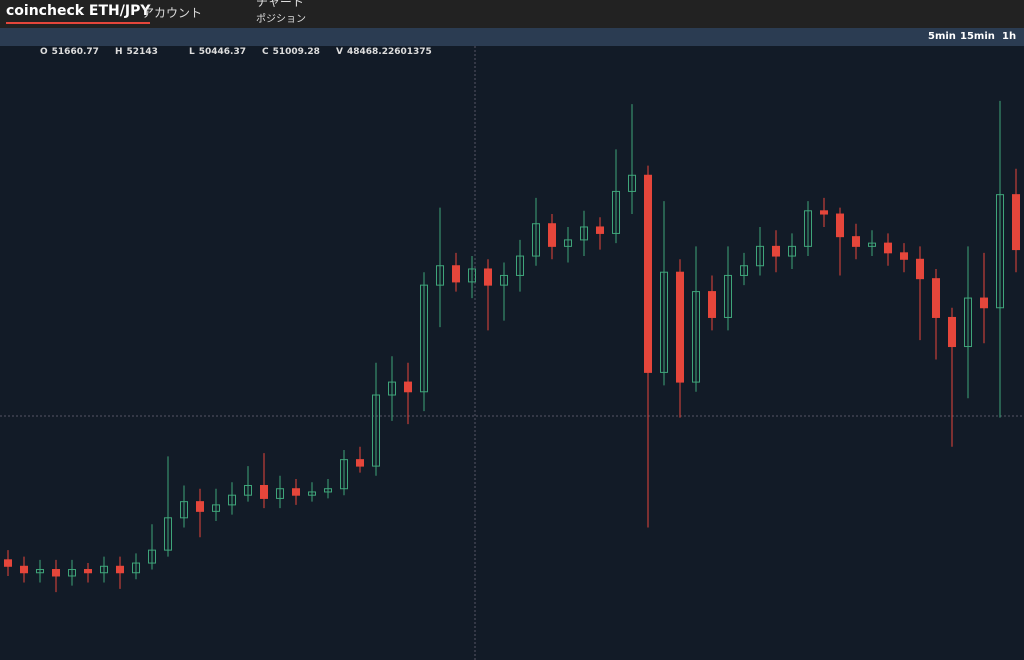 The width and height of the screenshot is (1024, 660). What do you see at coordinates (75, 52) in the screenshot?
I see `ohlc-value: 51660.77` at bounding box center [75, 52].